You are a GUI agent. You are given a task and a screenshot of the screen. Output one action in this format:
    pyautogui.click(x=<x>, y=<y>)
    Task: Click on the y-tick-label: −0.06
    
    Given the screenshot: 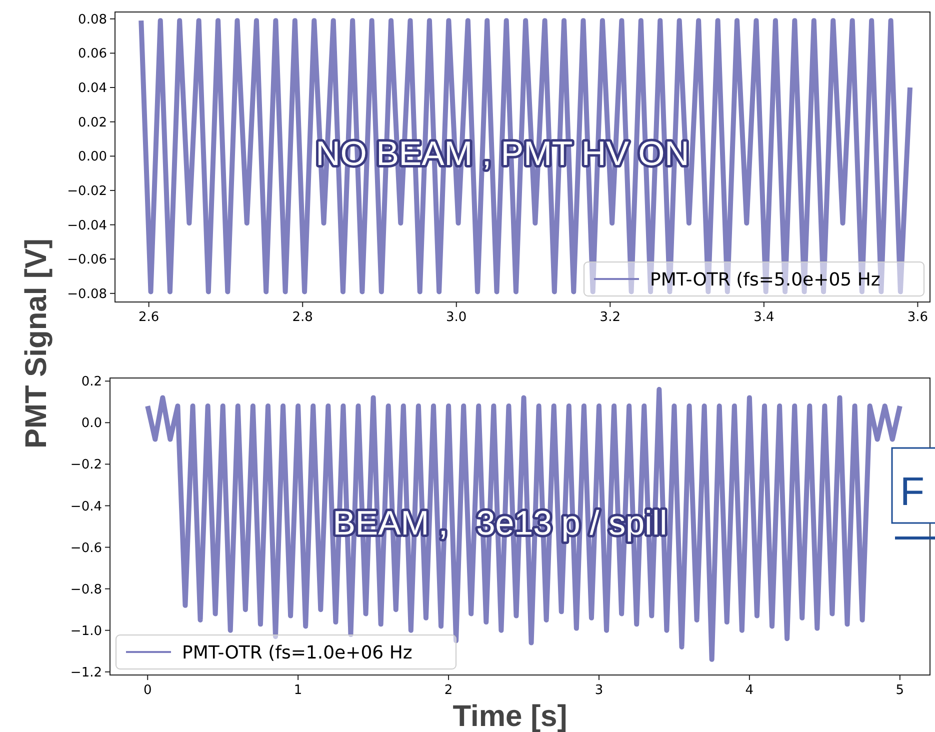 What is the action you would take?
    pyautogui.click(x=87, y=260)
    